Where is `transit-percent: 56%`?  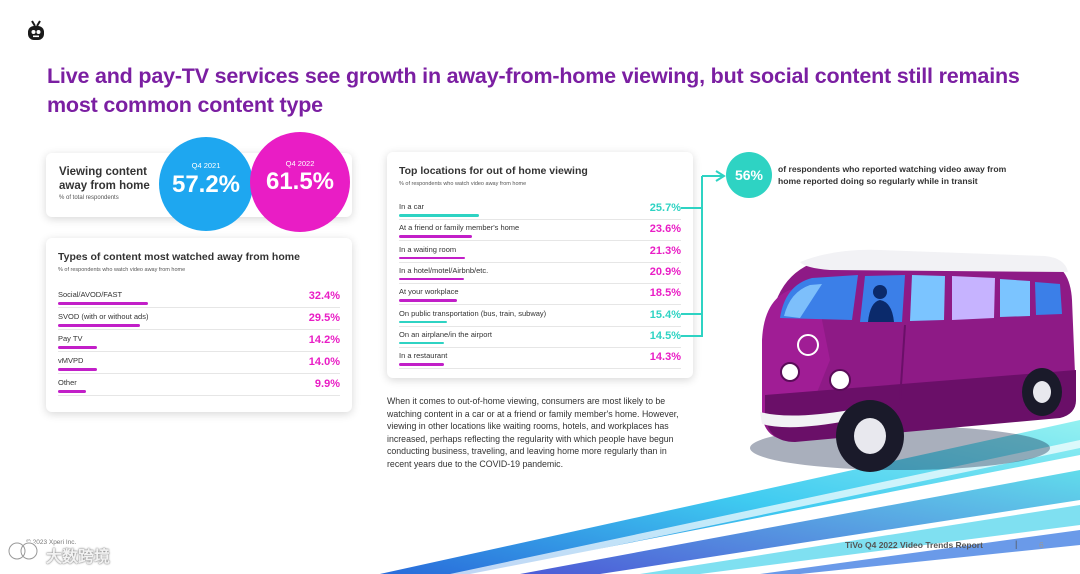 transit-percent: 56% is located at coordinates (749, 175).